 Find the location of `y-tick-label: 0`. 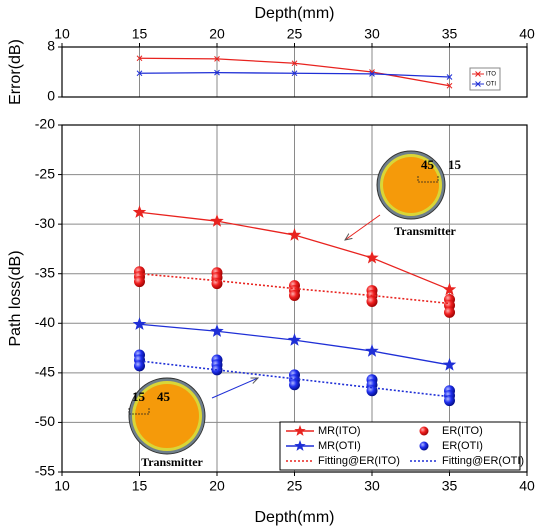

y-tick-label: 0 is located at coordinates (51, 96).